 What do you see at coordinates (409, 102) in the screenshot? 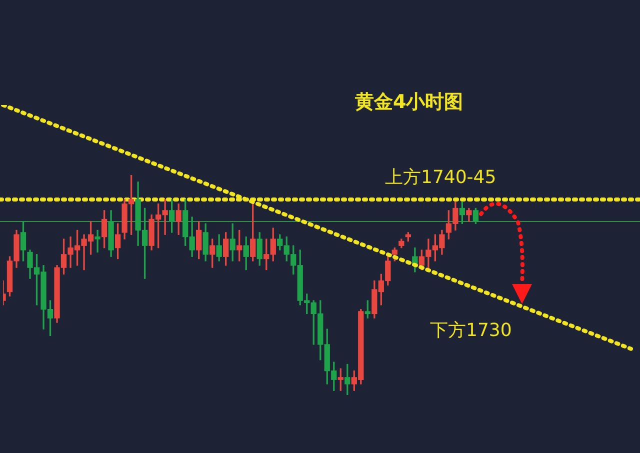
I see `chart-title: 黄金4小时图` at bounding box center [409, 102].